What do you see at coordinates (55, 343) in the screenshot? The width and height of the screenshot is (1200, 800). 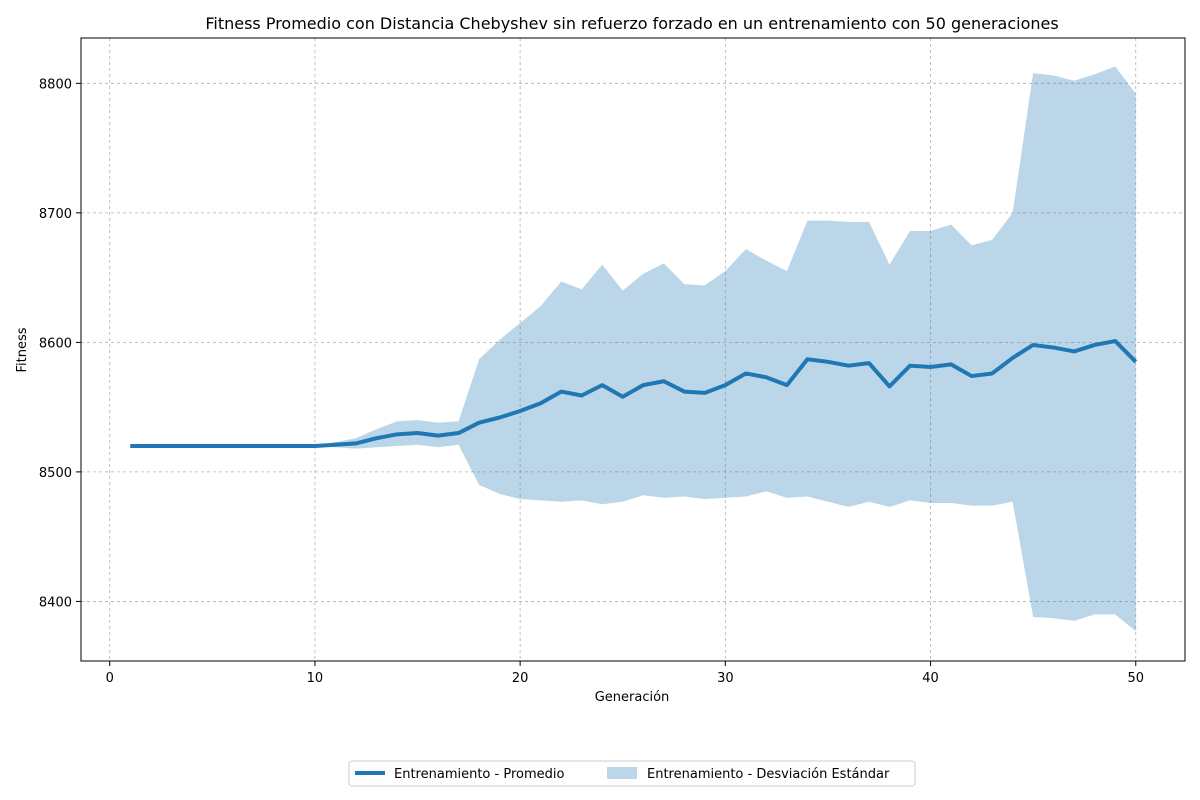 I see `y-tick-label-2: 8600` at bounding box center [55, 343].